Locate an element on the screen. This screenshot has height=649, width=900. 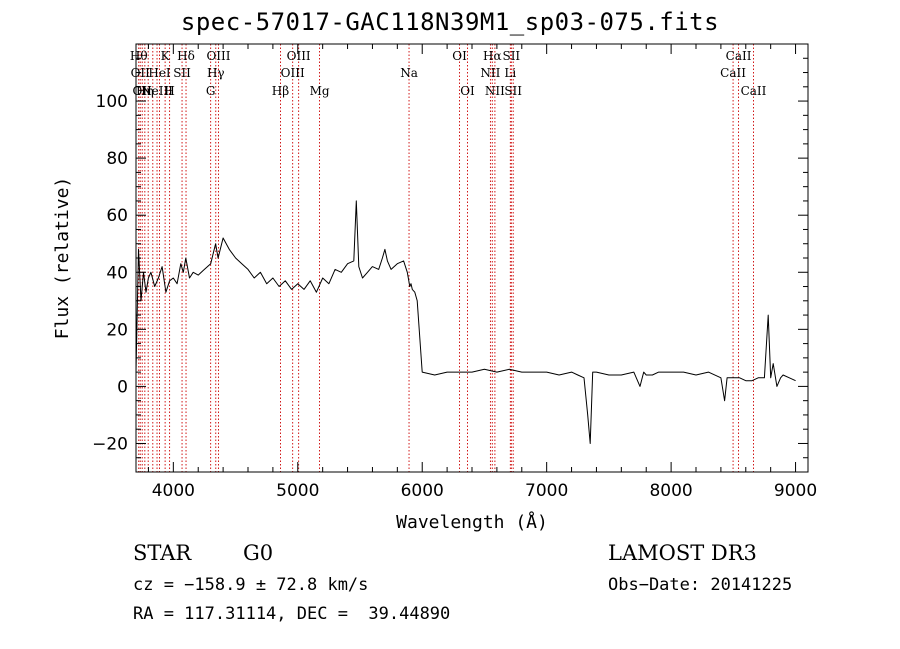
y-tick-label: 40 is located at coordinates (117, 273).